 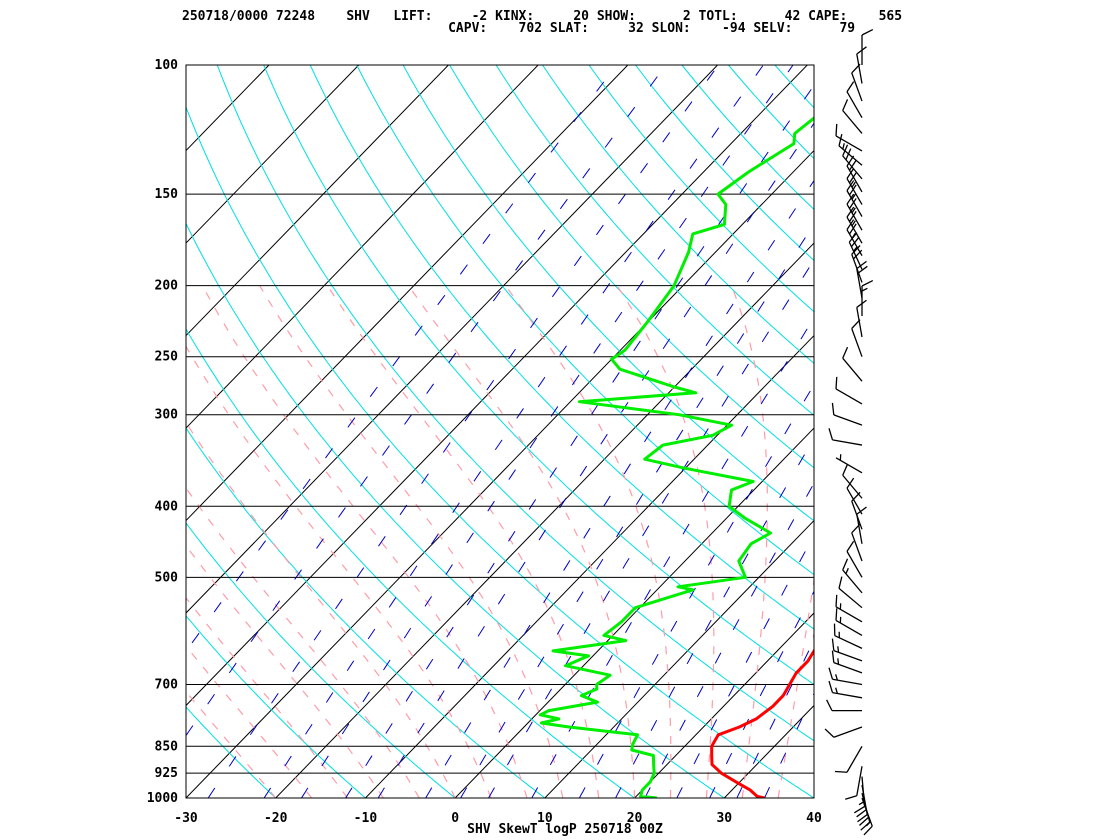 What do you see at coordinates (167, 684) in the screenshot?
I see `pressure-label: 700` at bounding box center [167, 684].